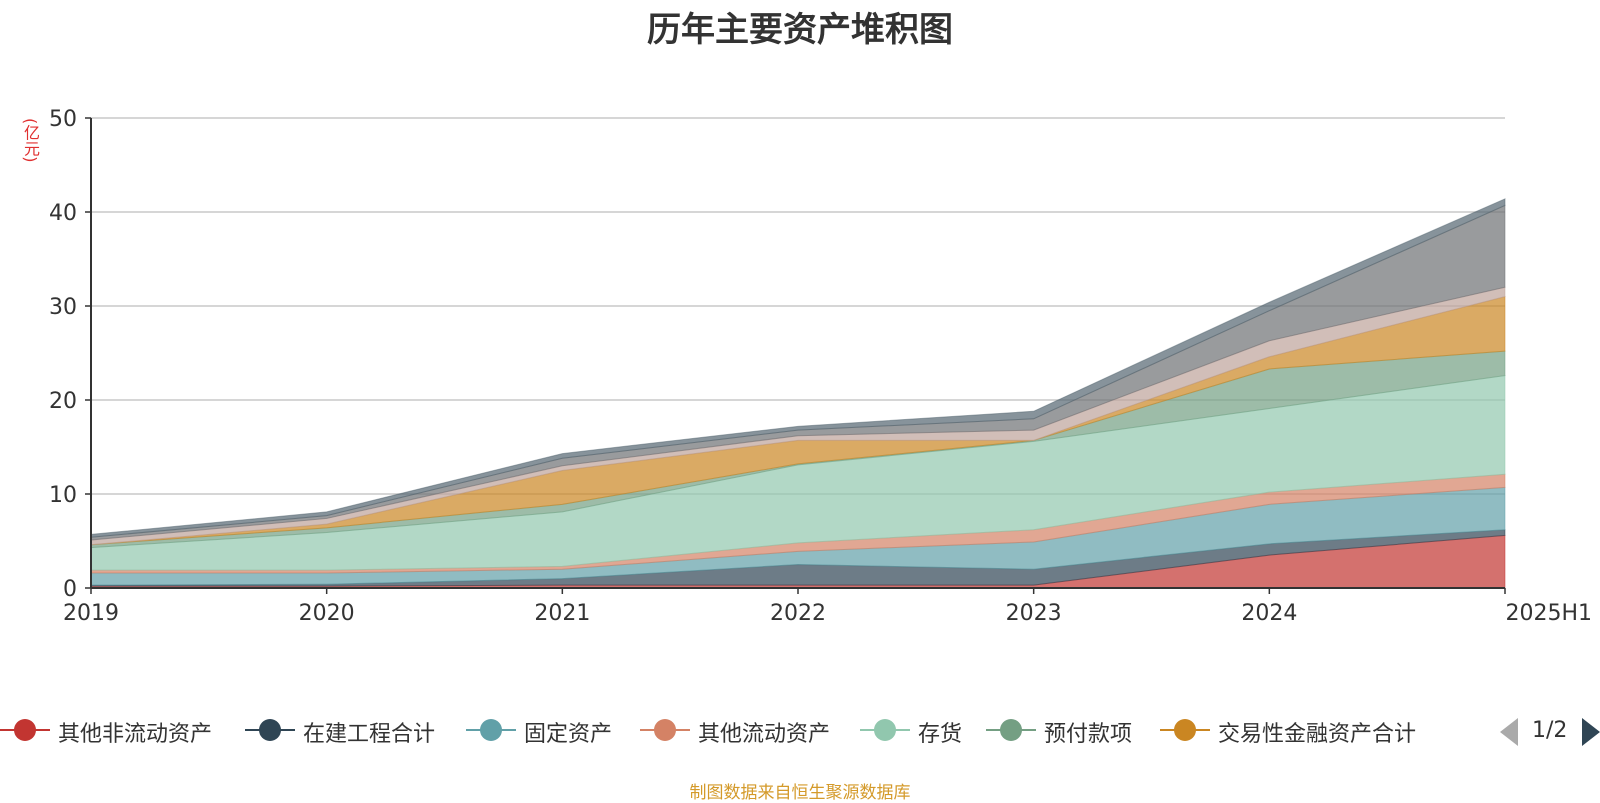  Describe the element at coordinates (1509, 732) in the screenshot. I see `previous-page-icon` at that location.